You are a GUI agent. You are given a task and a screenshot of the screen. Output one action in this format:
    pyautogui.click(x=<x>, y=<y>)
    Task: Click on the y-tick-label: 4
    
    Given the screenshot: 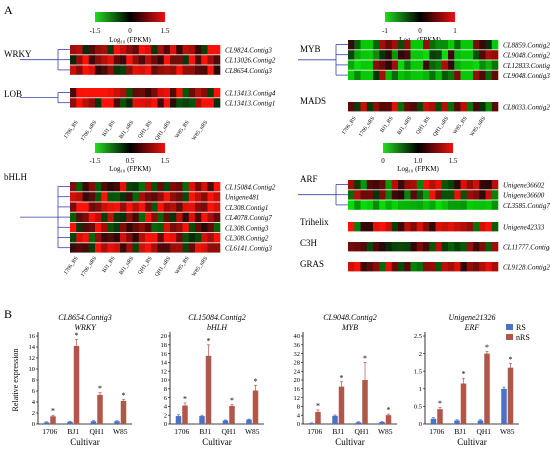 What is the action you would take?
    pyautogui.click(x=299, y=415)
    